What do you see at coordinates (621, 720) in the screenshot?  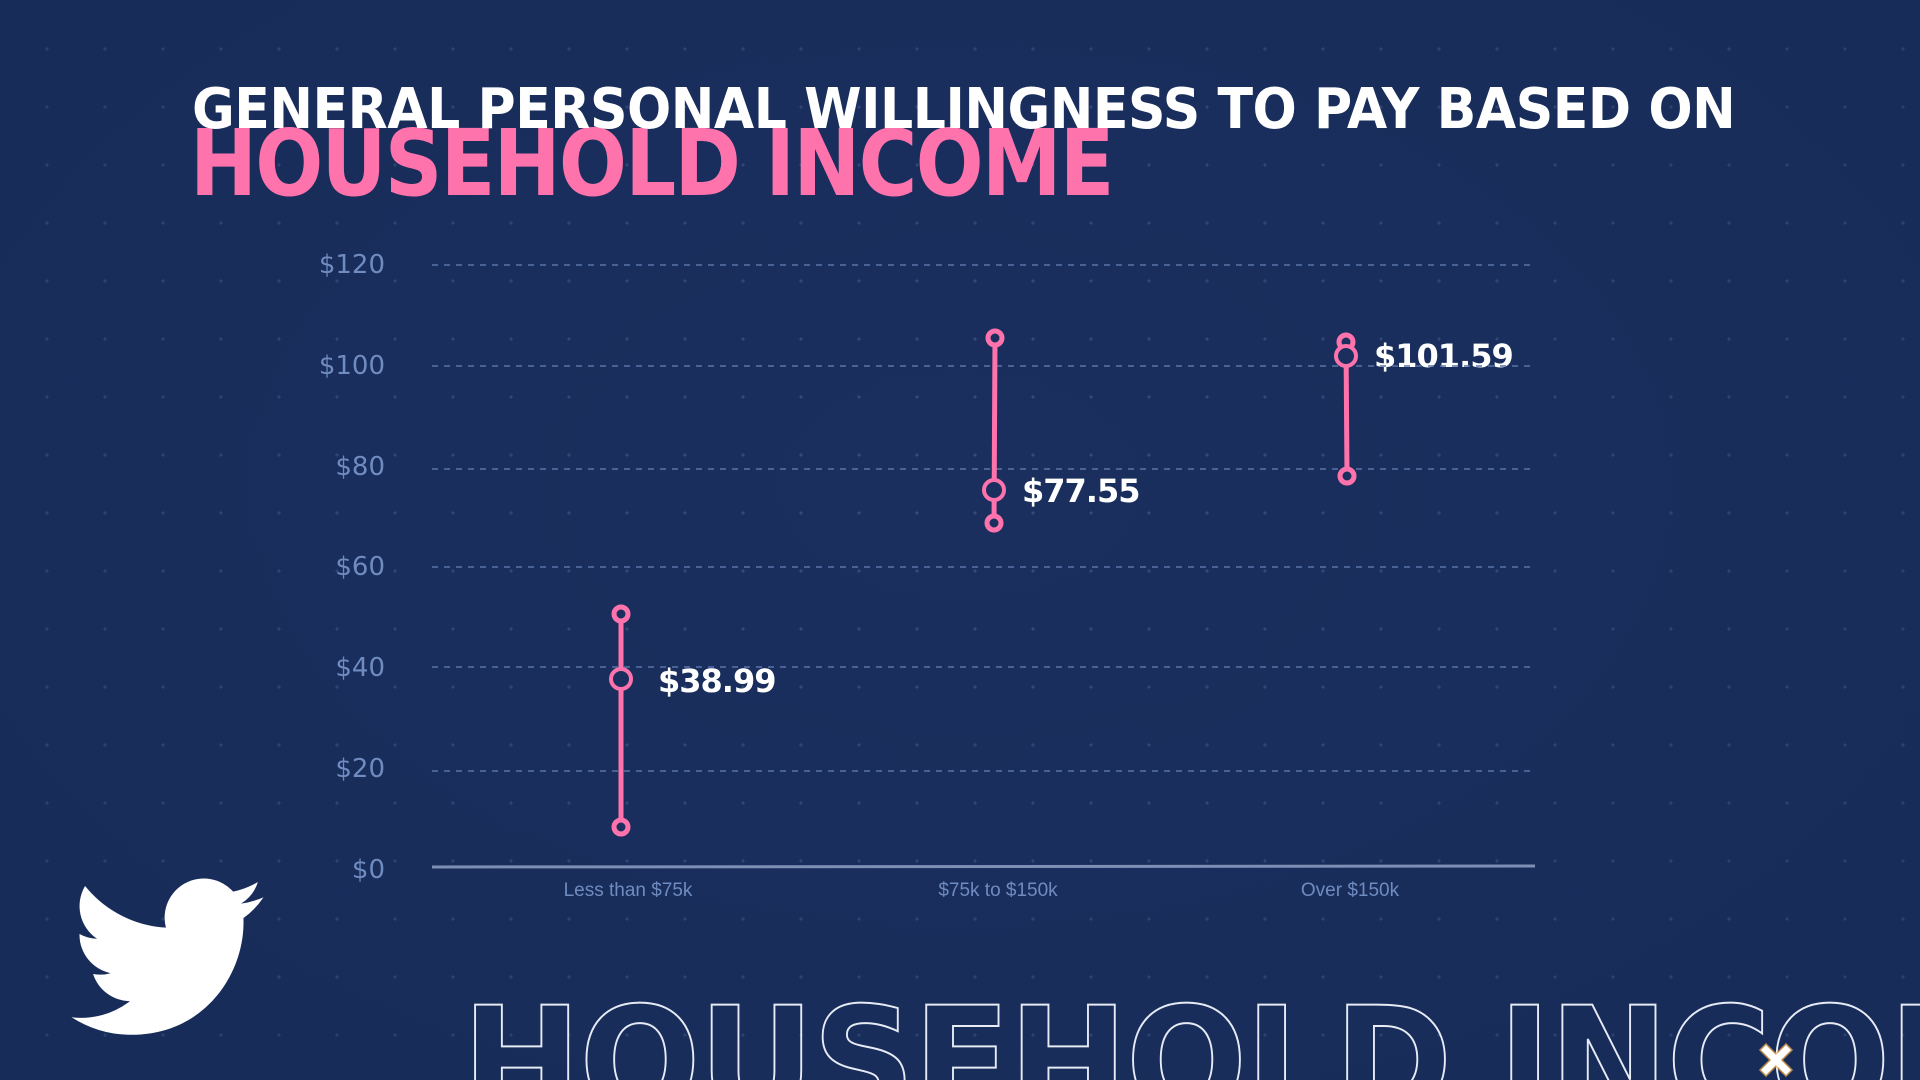 I see `range-less-than-75k` at bounding box center [621, 720].